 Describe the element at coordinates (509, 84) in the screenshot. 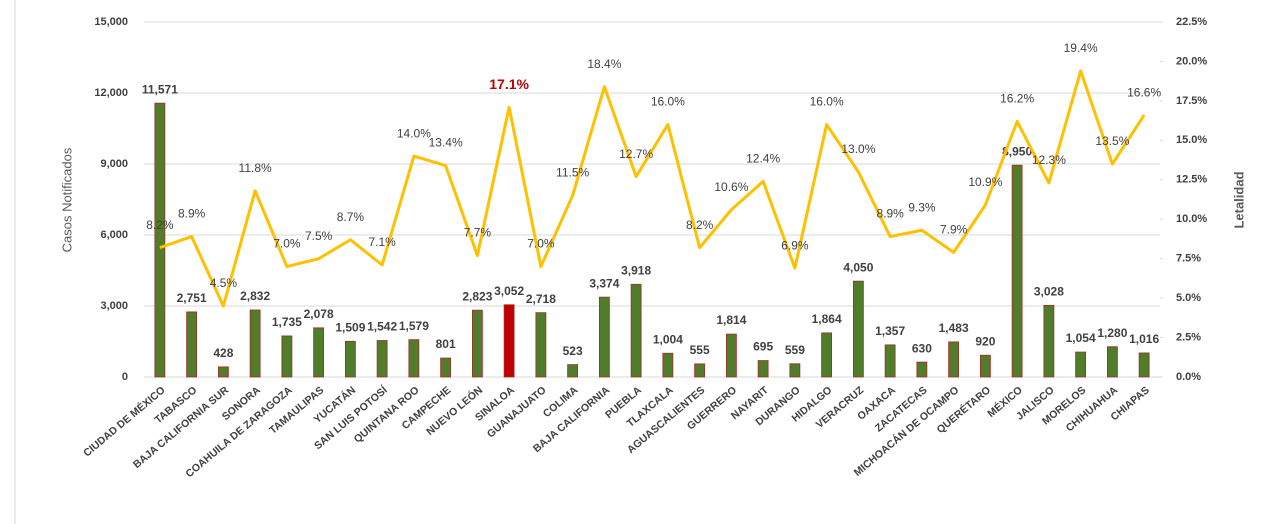

I see `line-label: 17.1%` at that location.